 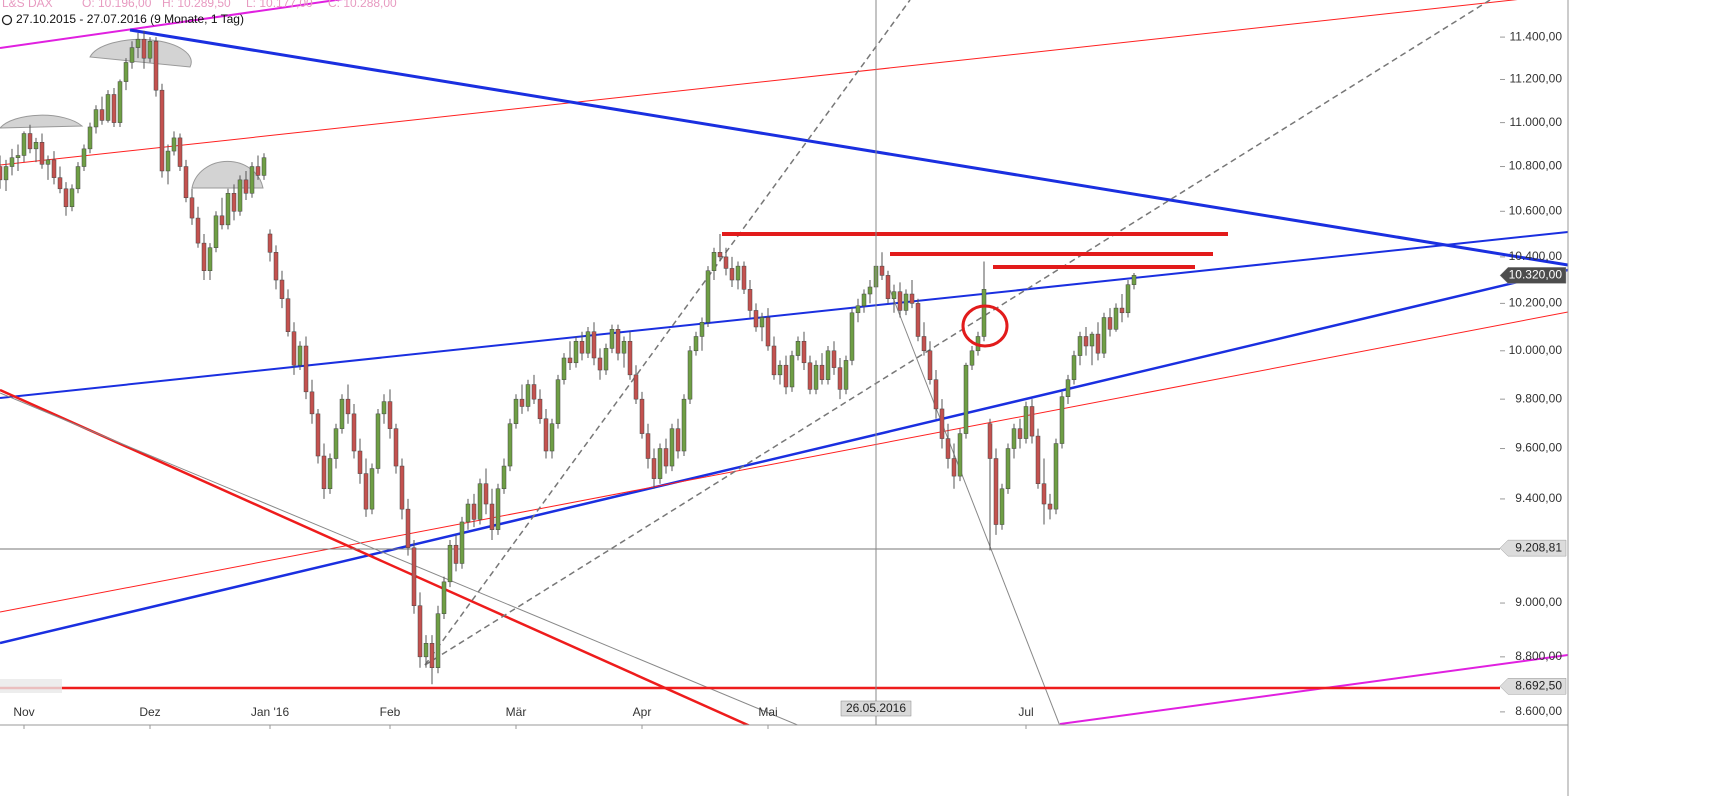 I want to click on trend-line, so click(x=975, y=507).